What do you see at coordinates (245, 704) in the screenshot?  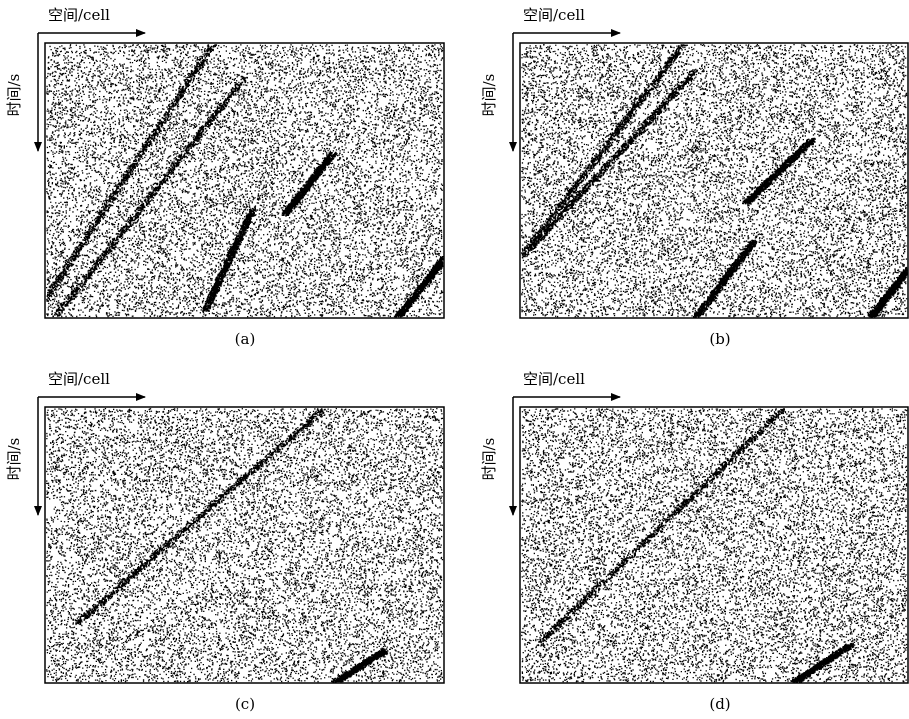 I see `panel-caption: (c)` at bounding box center [245, 704].